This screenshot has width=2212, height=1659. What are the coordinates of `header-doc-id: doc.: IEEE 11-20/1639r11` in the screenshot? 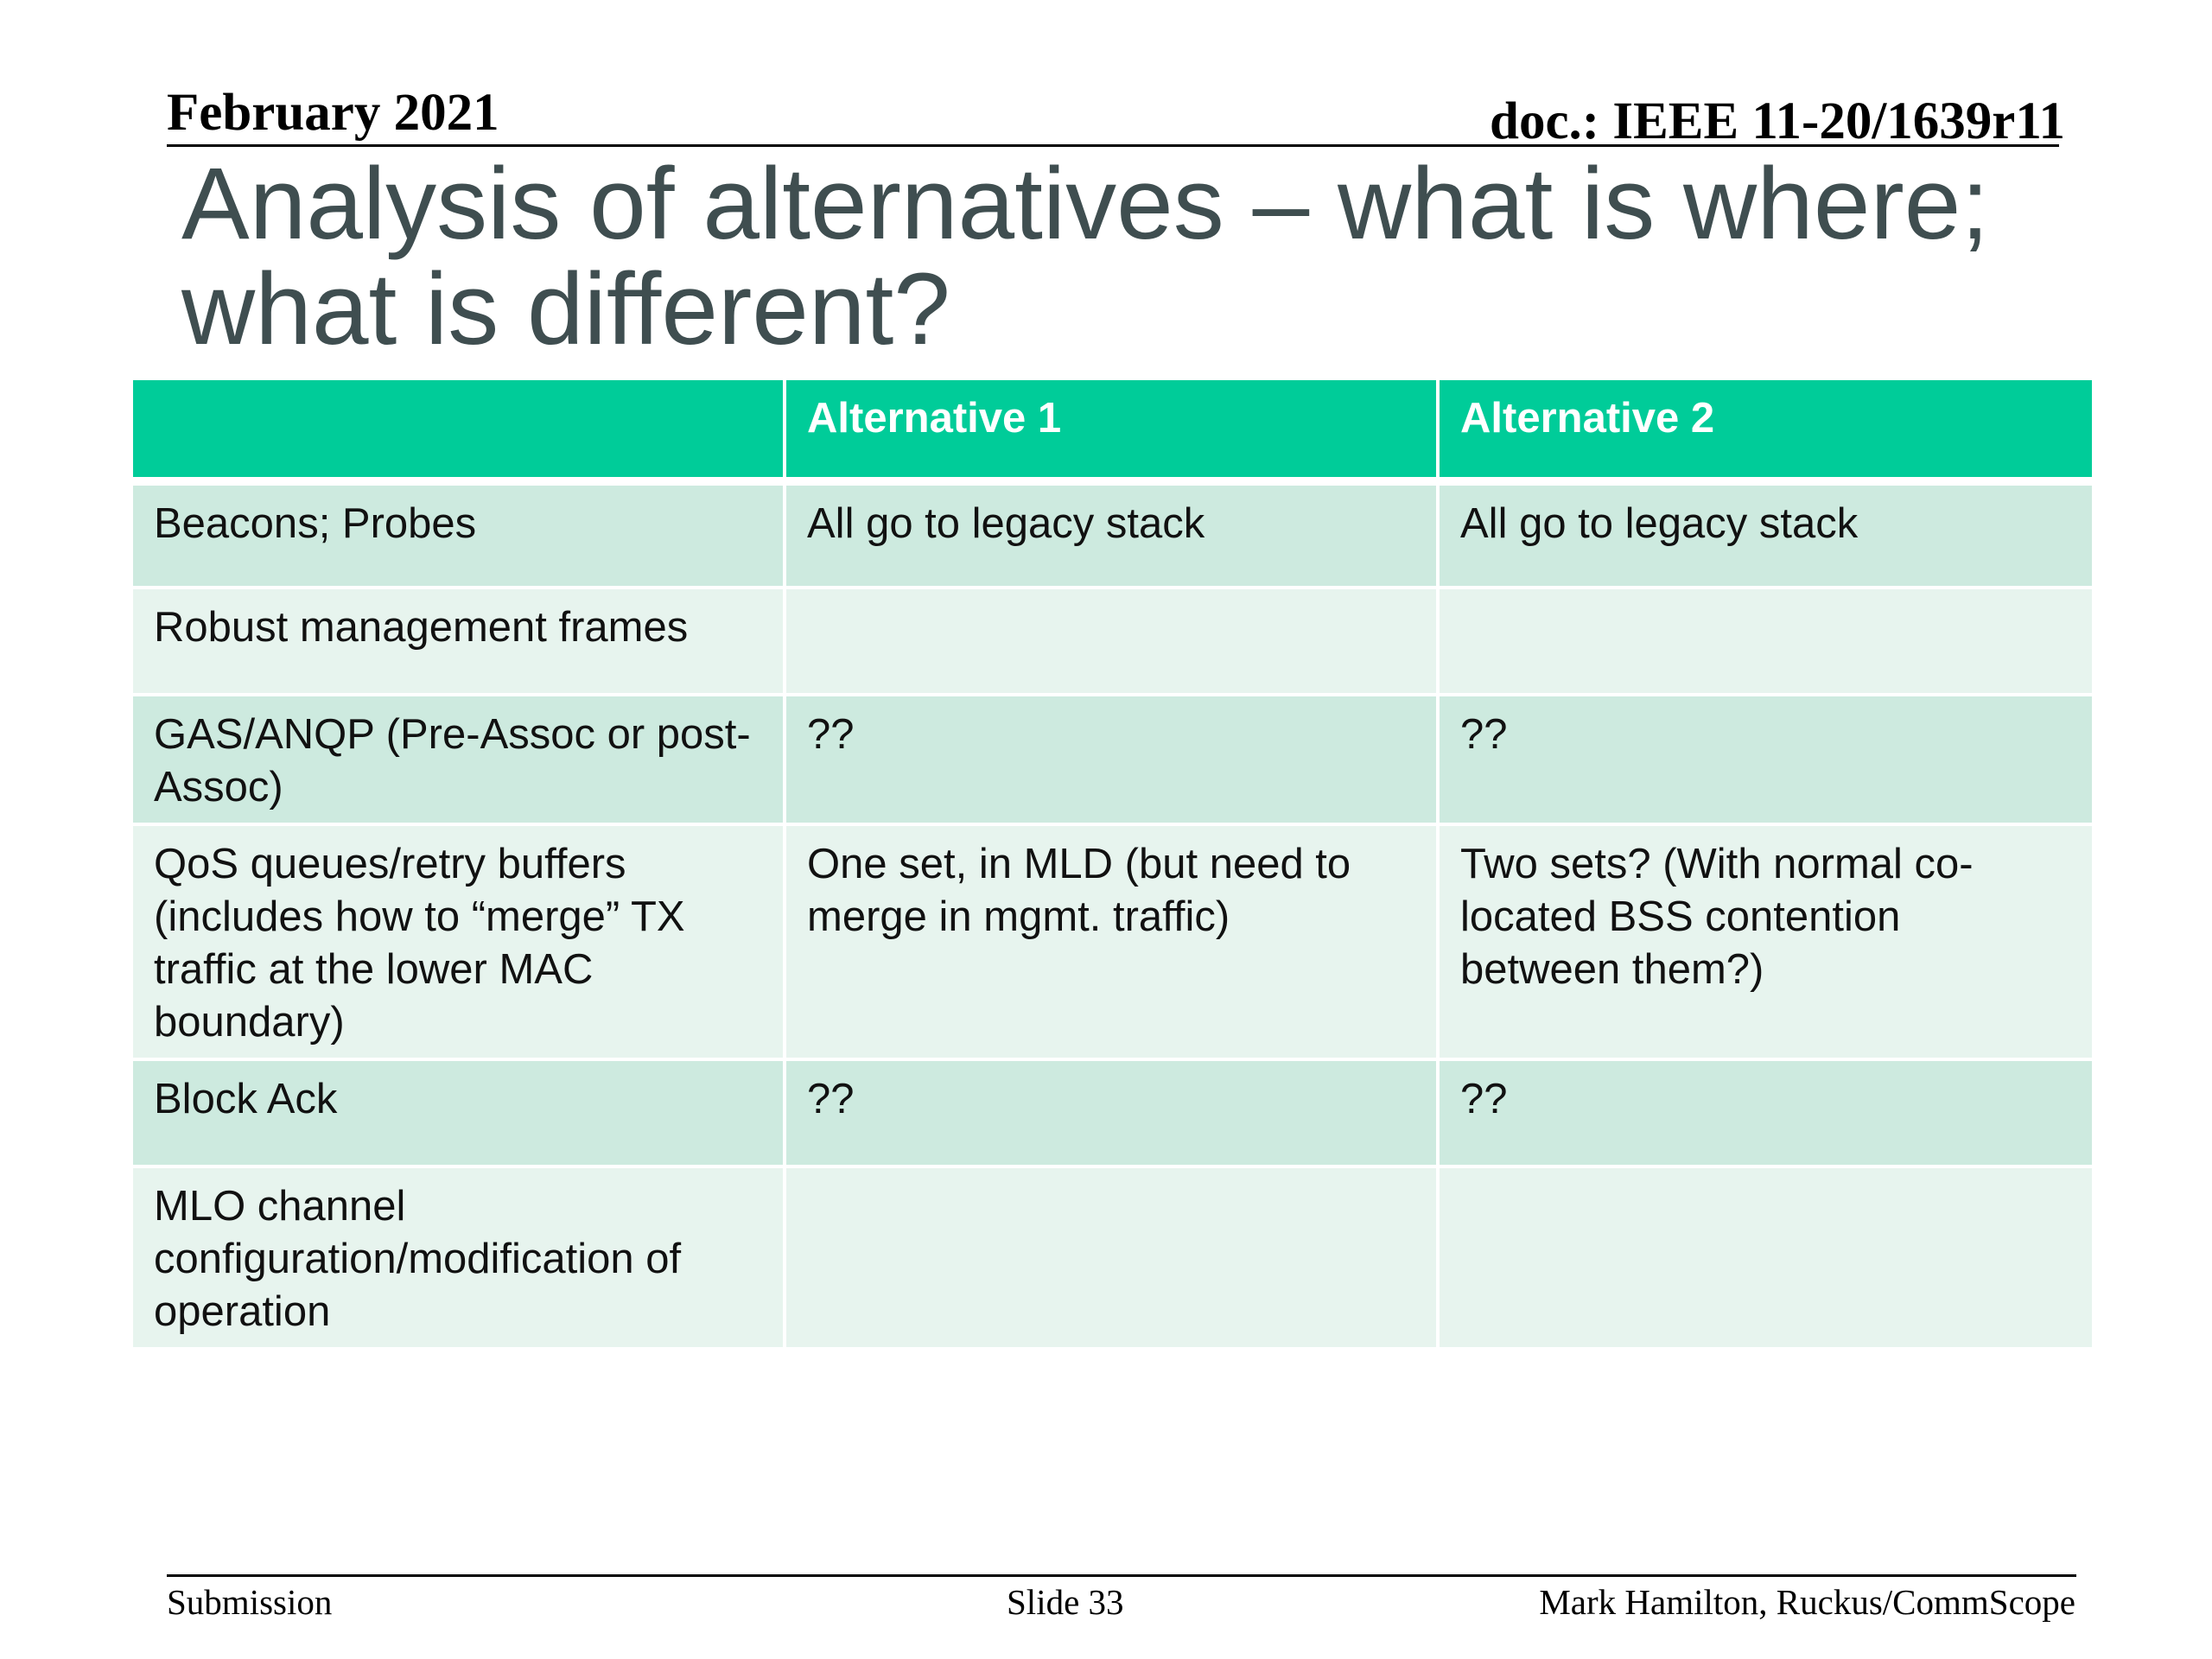 It's located at (1777, 121).